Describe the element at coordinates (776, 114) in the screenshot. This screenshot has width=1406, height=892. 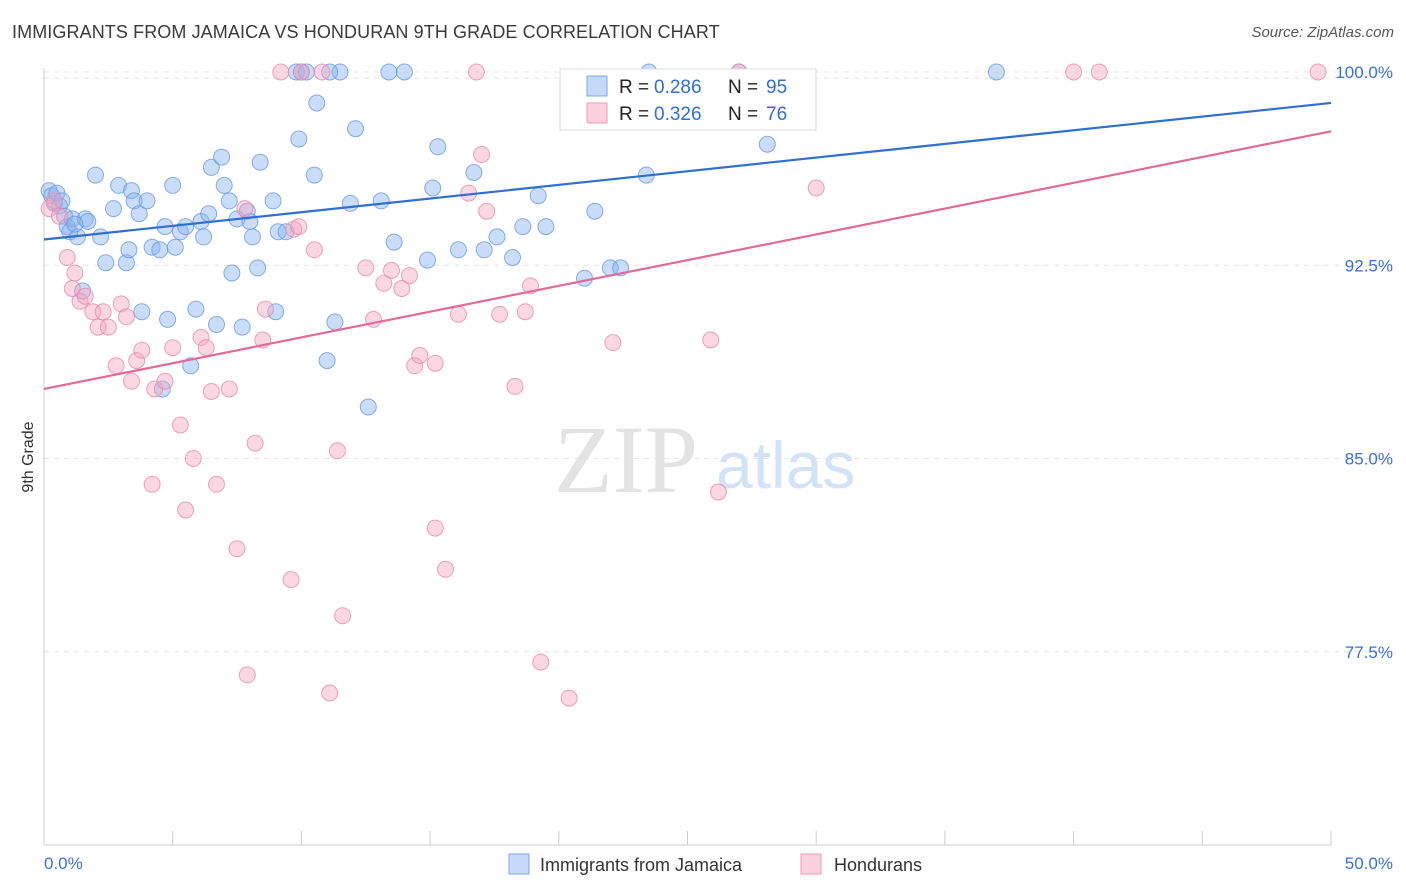
I see `legend-n-value-2: 76` at that location.